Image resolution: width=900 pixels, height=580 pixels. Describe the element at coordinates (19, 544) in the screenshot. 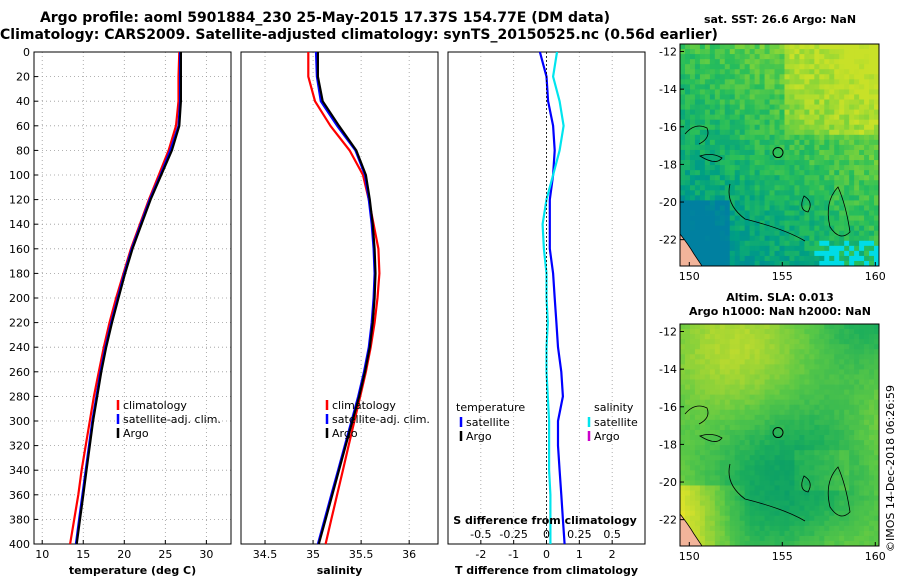

I see `y-tick-label: 400` at that location.